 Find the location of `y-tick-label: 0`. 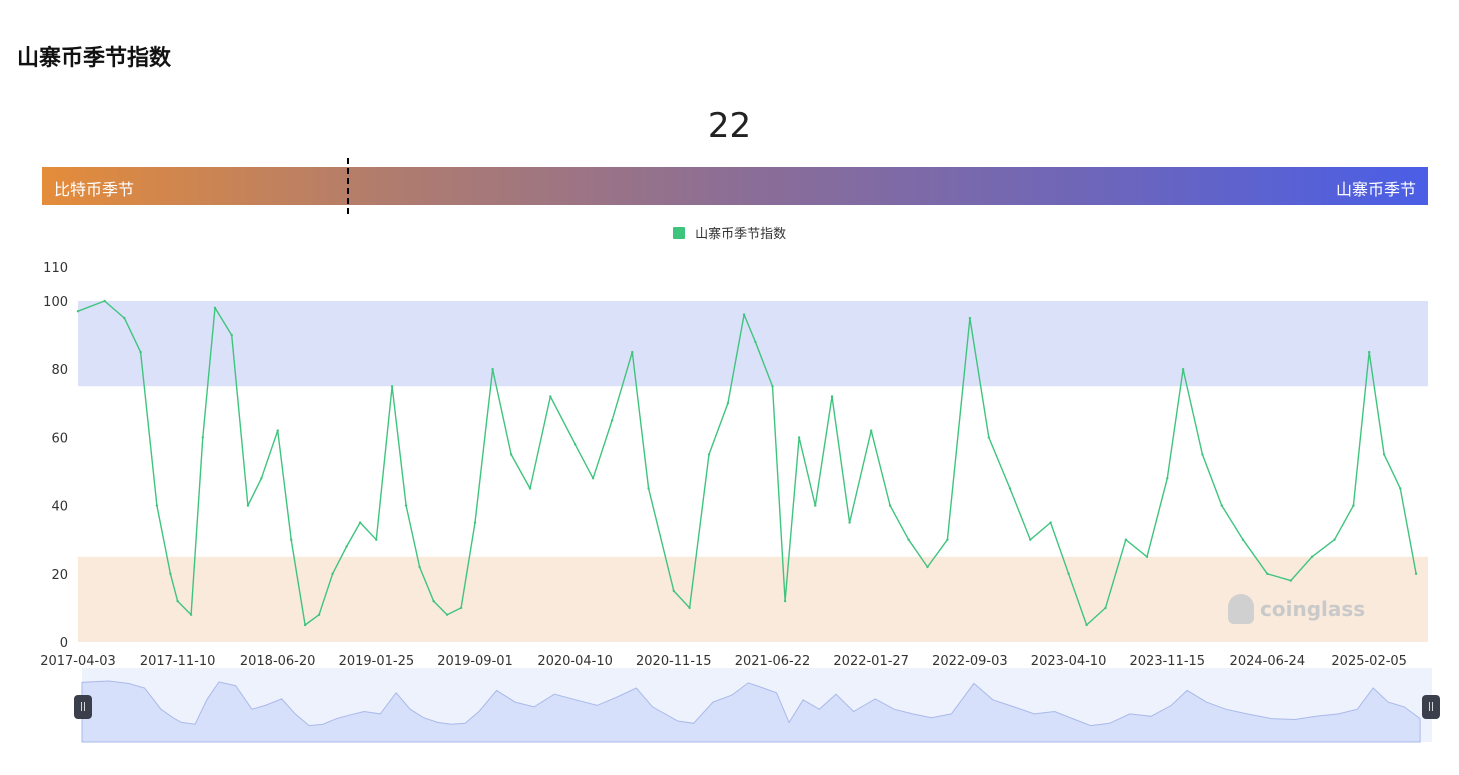

y-tick-label: 0 is located at coordinates (64, 643).